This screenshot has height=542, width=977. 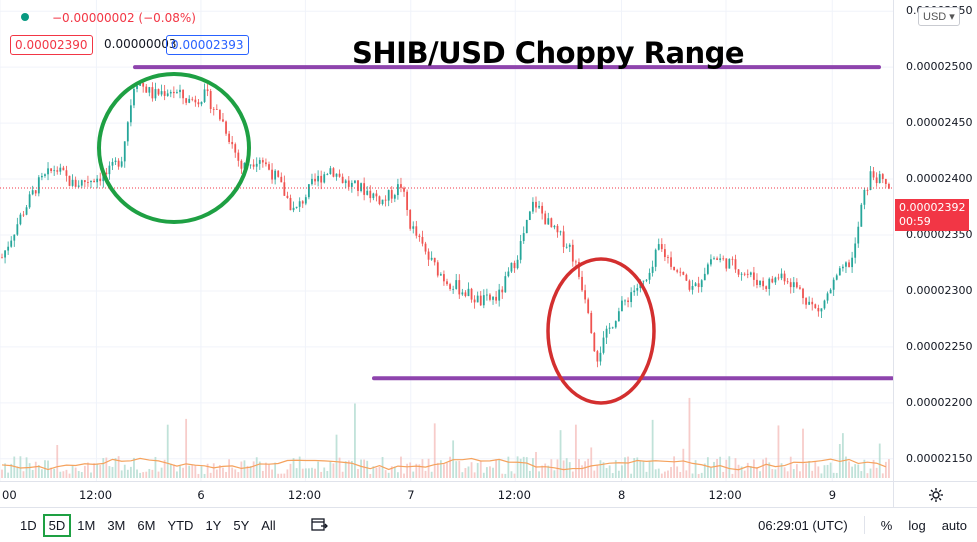 What do you see at coordinates (241, 525) in the screenshot?
I see `range-button-5y: 5Y` at bounding box center [241, 525].